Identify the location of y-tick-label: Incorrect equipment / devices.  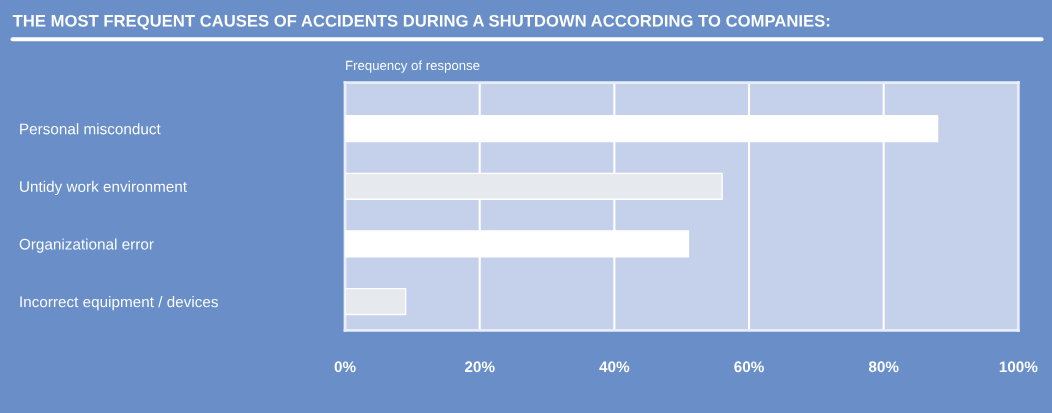
(119, 303).